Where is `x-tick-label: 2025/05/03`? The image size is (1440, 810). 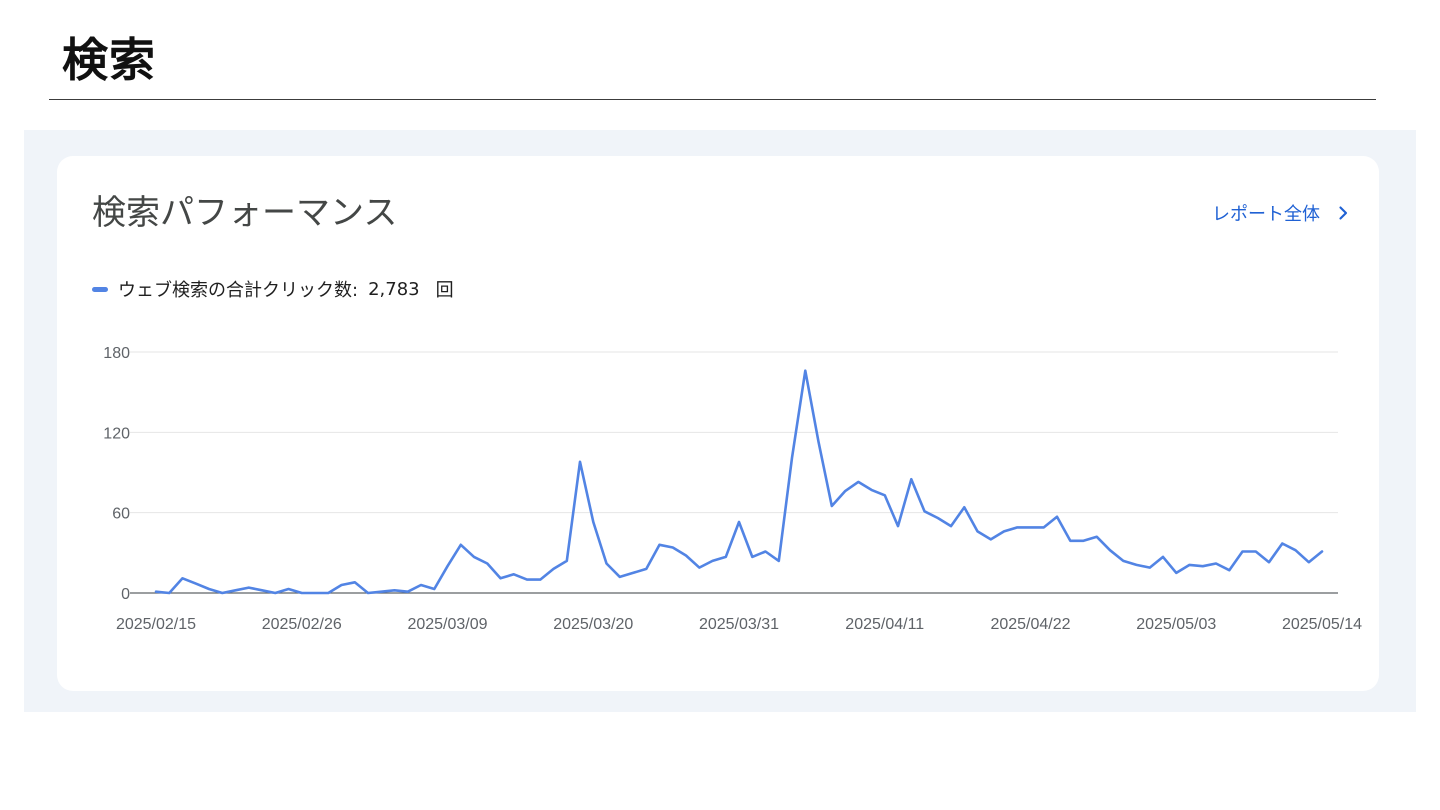 x-tick-label: 2025/05/03 is located at coordinates (1176, 624).